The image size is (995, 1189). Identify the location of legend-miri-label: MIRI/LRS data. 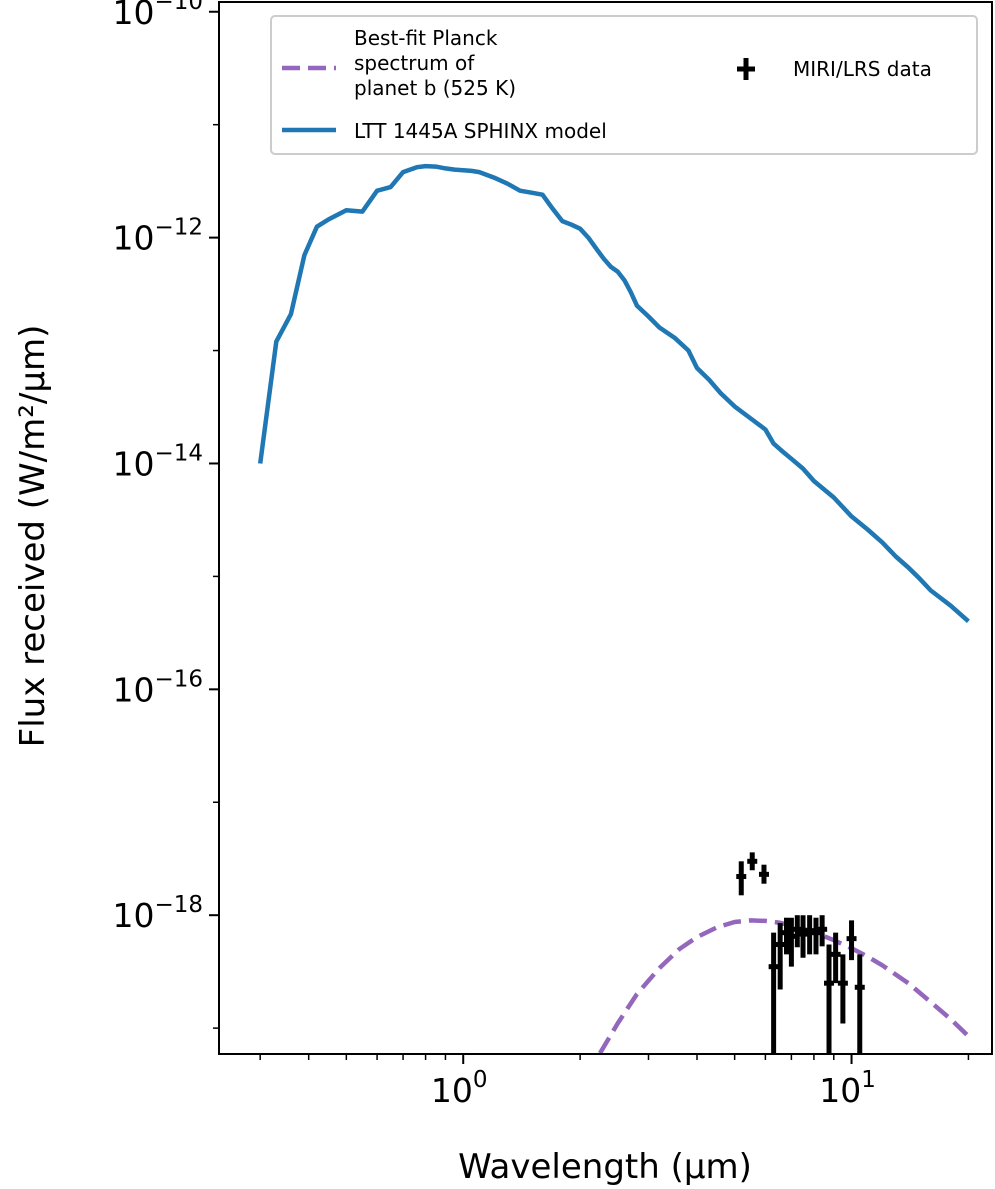
(862, 69).